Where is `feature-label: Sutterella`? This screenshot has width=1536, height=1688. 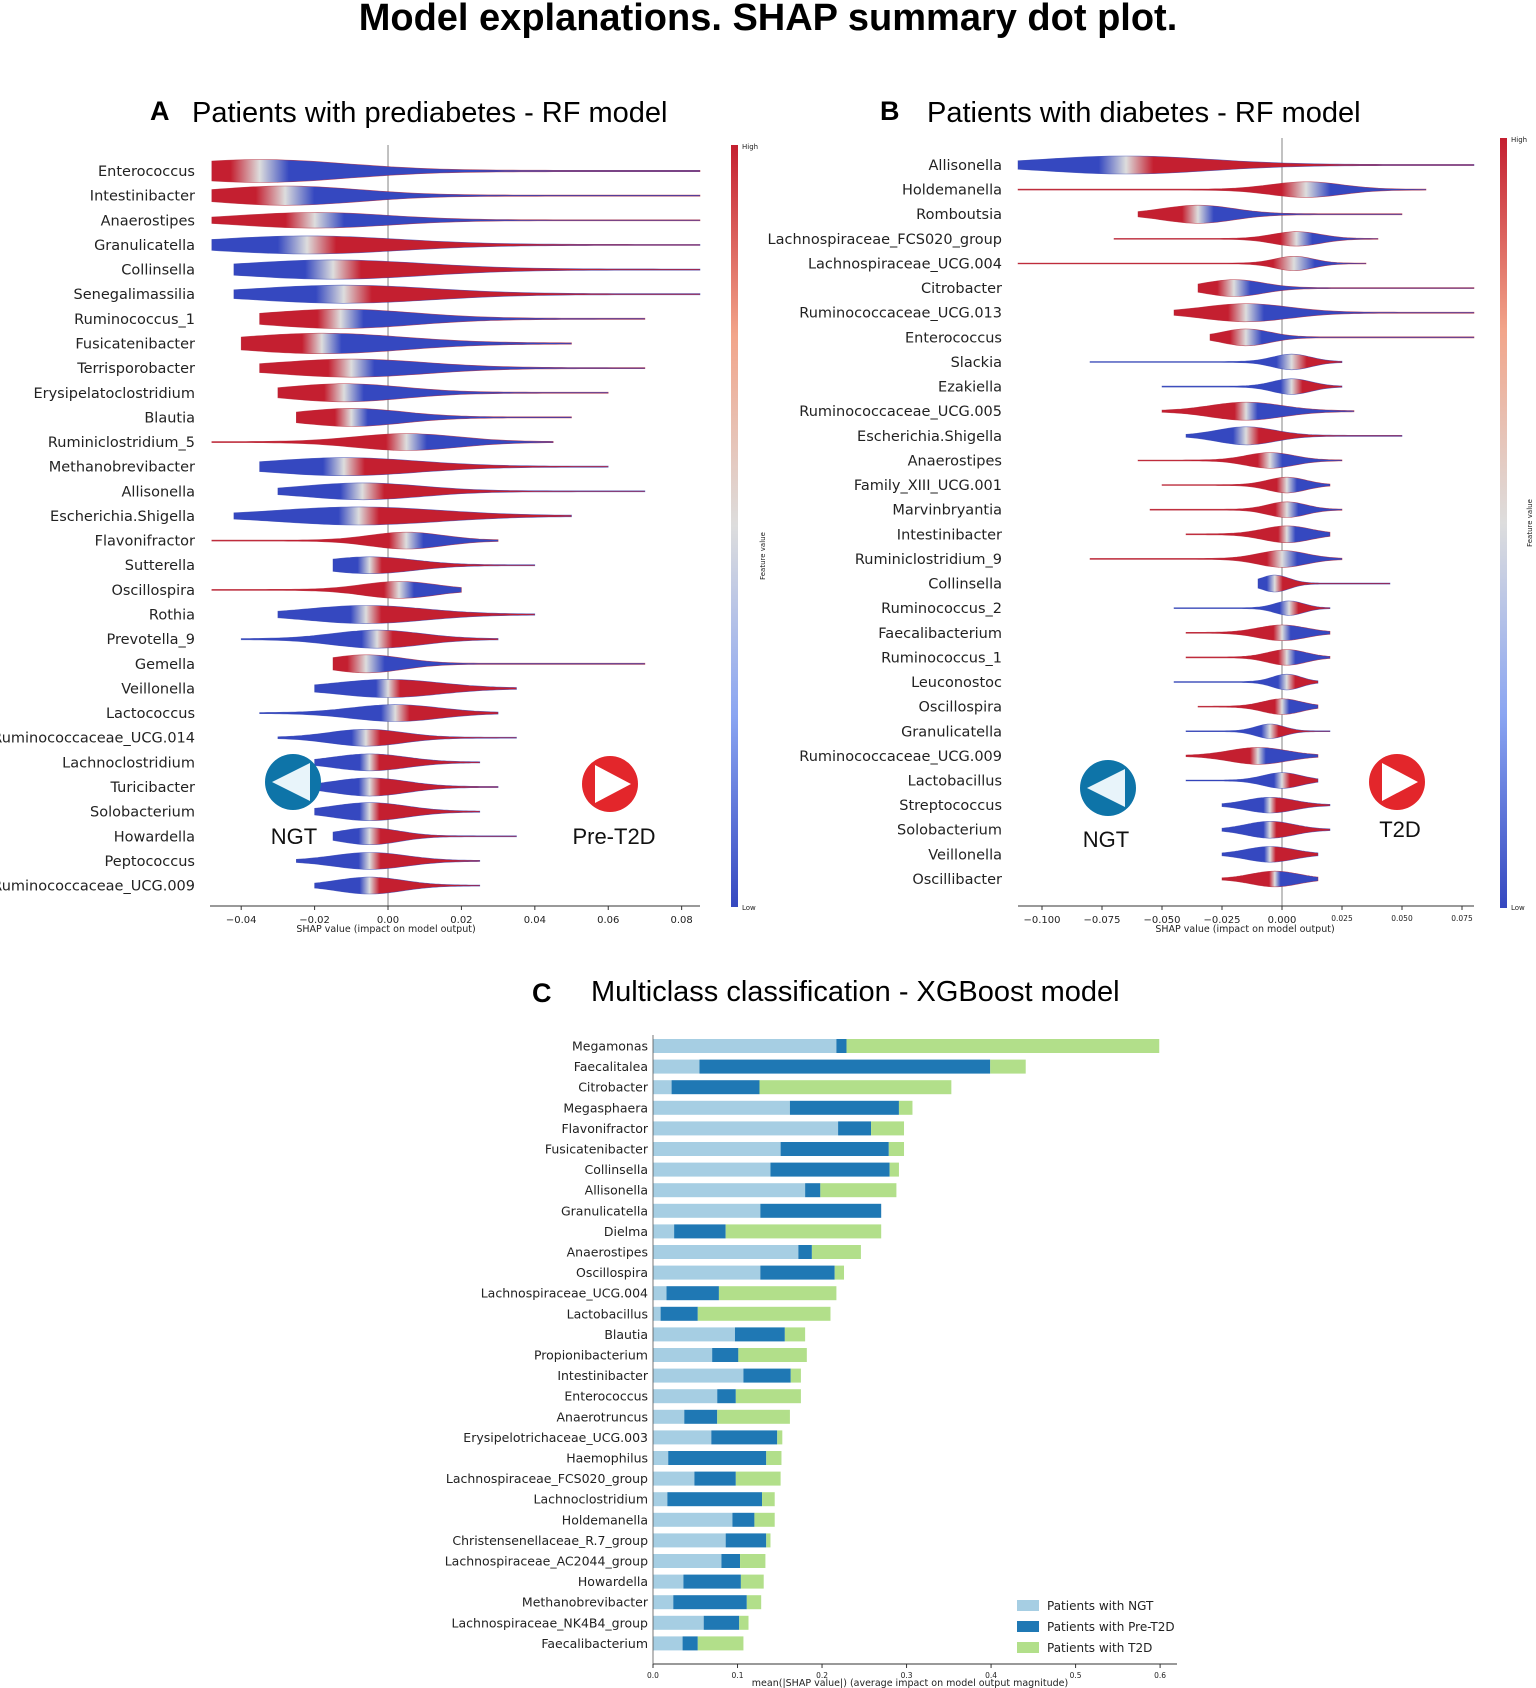
feature-label: Sutterella is located at coordinates (160, 566).